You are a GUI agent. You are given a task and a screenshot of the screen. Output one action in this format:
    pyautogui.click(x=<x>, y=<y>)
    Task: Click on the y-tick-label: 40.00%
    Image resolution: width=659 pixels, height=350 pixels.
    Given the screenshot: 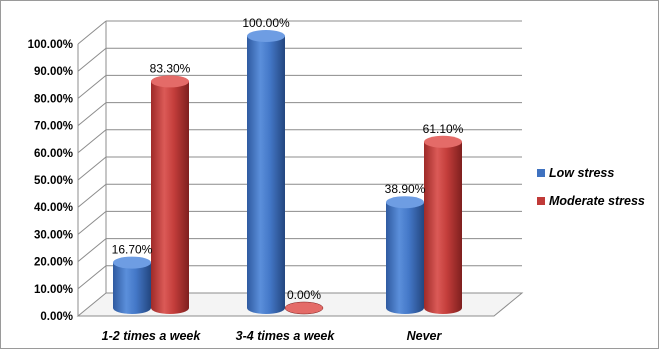 What is the action you would take?
    pyautogui.click(x=53, y=208)
    